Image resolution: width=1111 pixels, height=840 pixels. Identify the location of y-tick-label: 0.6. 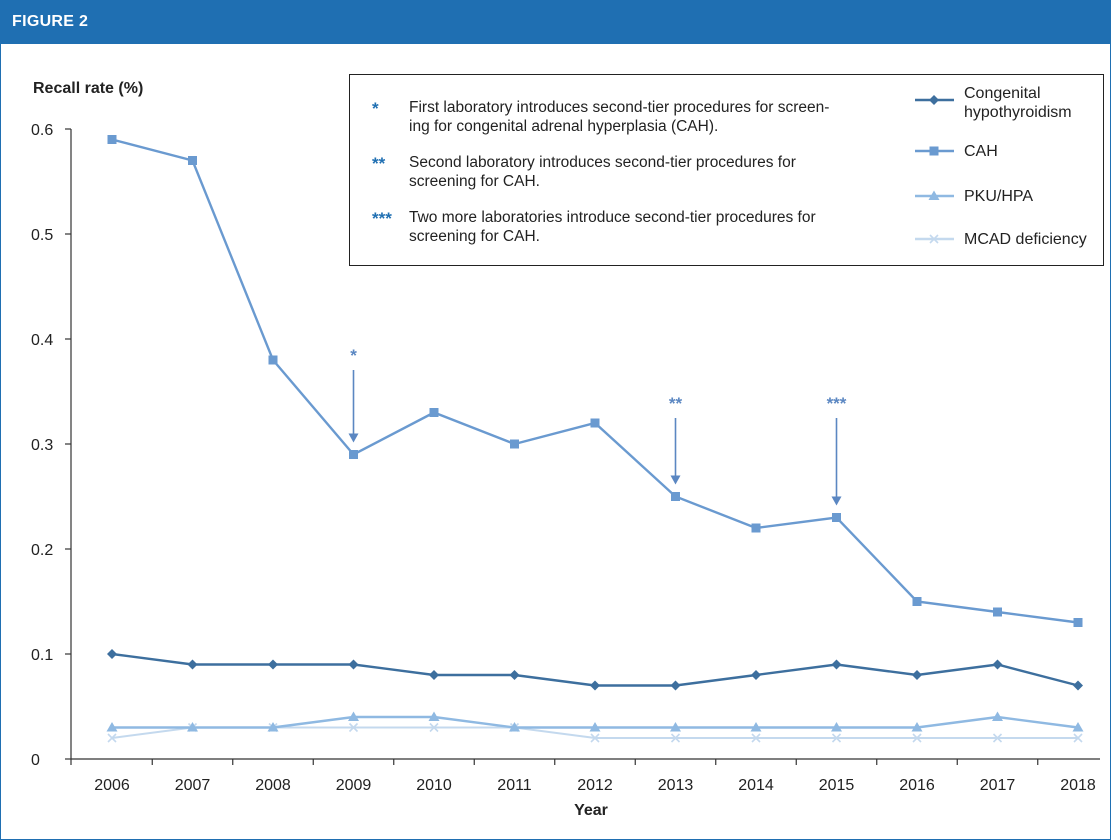
(42, 130).